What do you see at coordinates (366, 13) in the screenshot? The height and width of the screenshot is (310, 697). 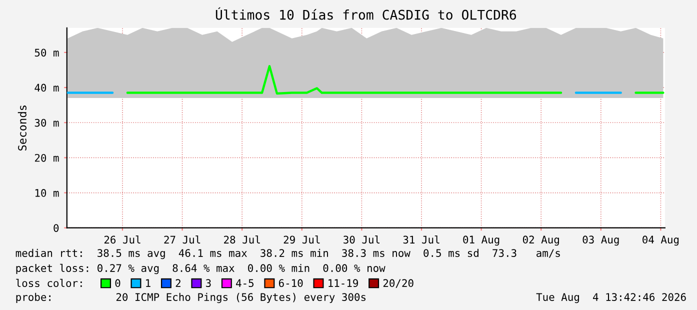 I see `chart-title: Últimos 10 Días from CASDIG to OLTCDR6` at bounding box center [366, 13].